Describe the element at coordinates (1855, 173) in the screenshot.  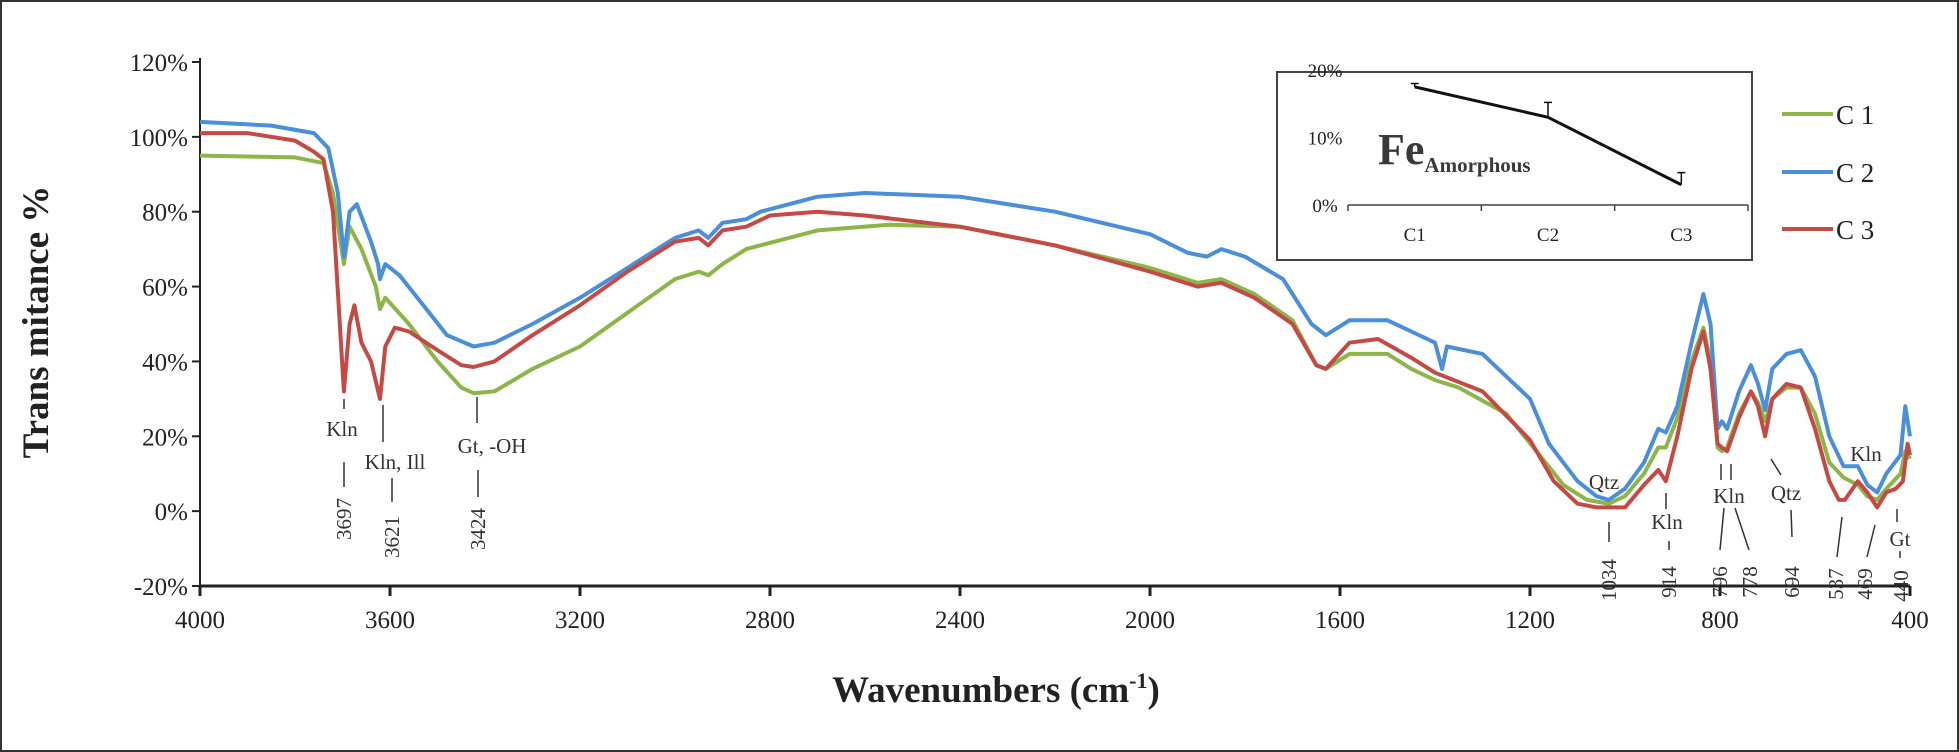
I see `legend-label-2: C 2` at that location.